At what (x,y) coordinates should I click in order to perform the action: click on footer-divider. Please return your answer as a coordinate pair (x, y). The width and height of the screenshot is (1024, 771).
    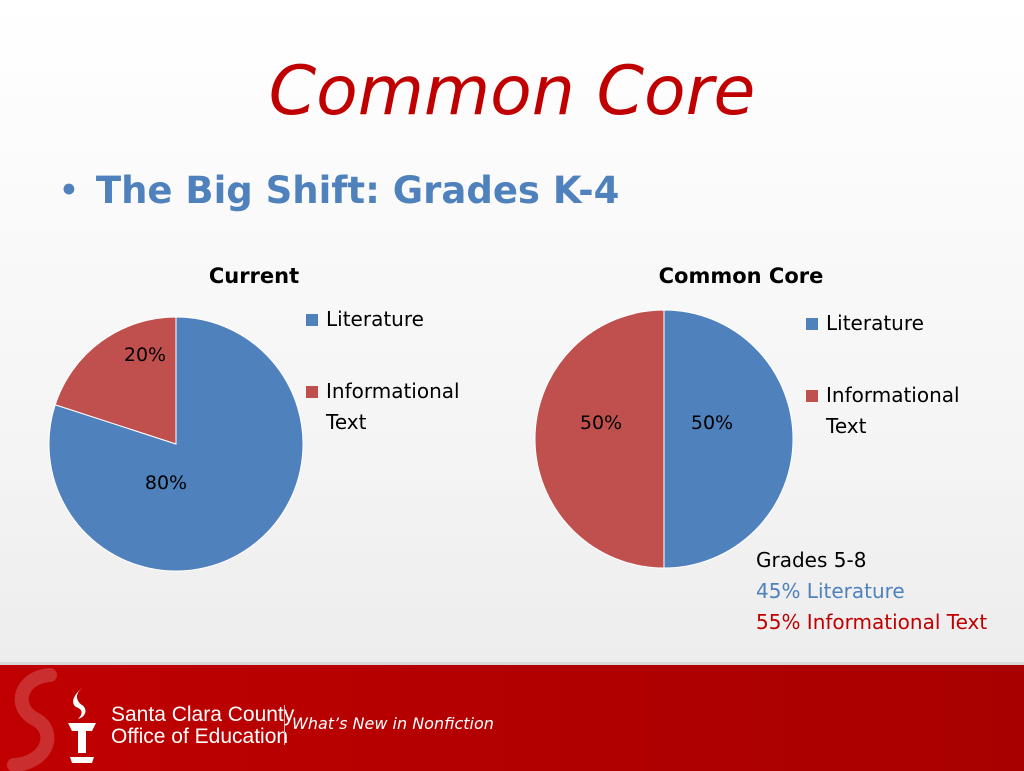
    Looking at the image, I should click on (284, 725).